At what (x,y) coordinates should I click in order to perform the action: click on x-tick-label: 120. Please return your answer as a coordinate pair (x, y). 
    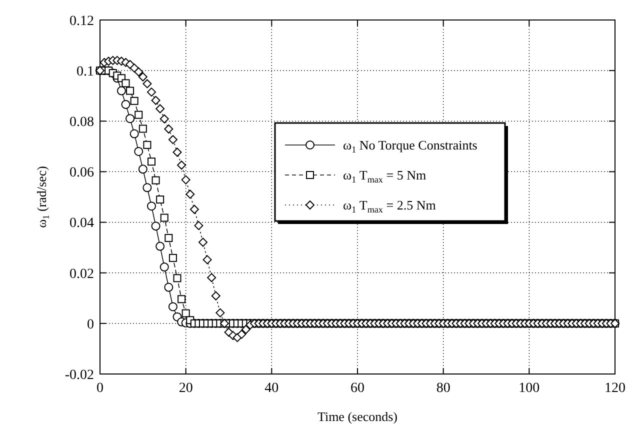
    Looking at the image, I should click on (615, 388).